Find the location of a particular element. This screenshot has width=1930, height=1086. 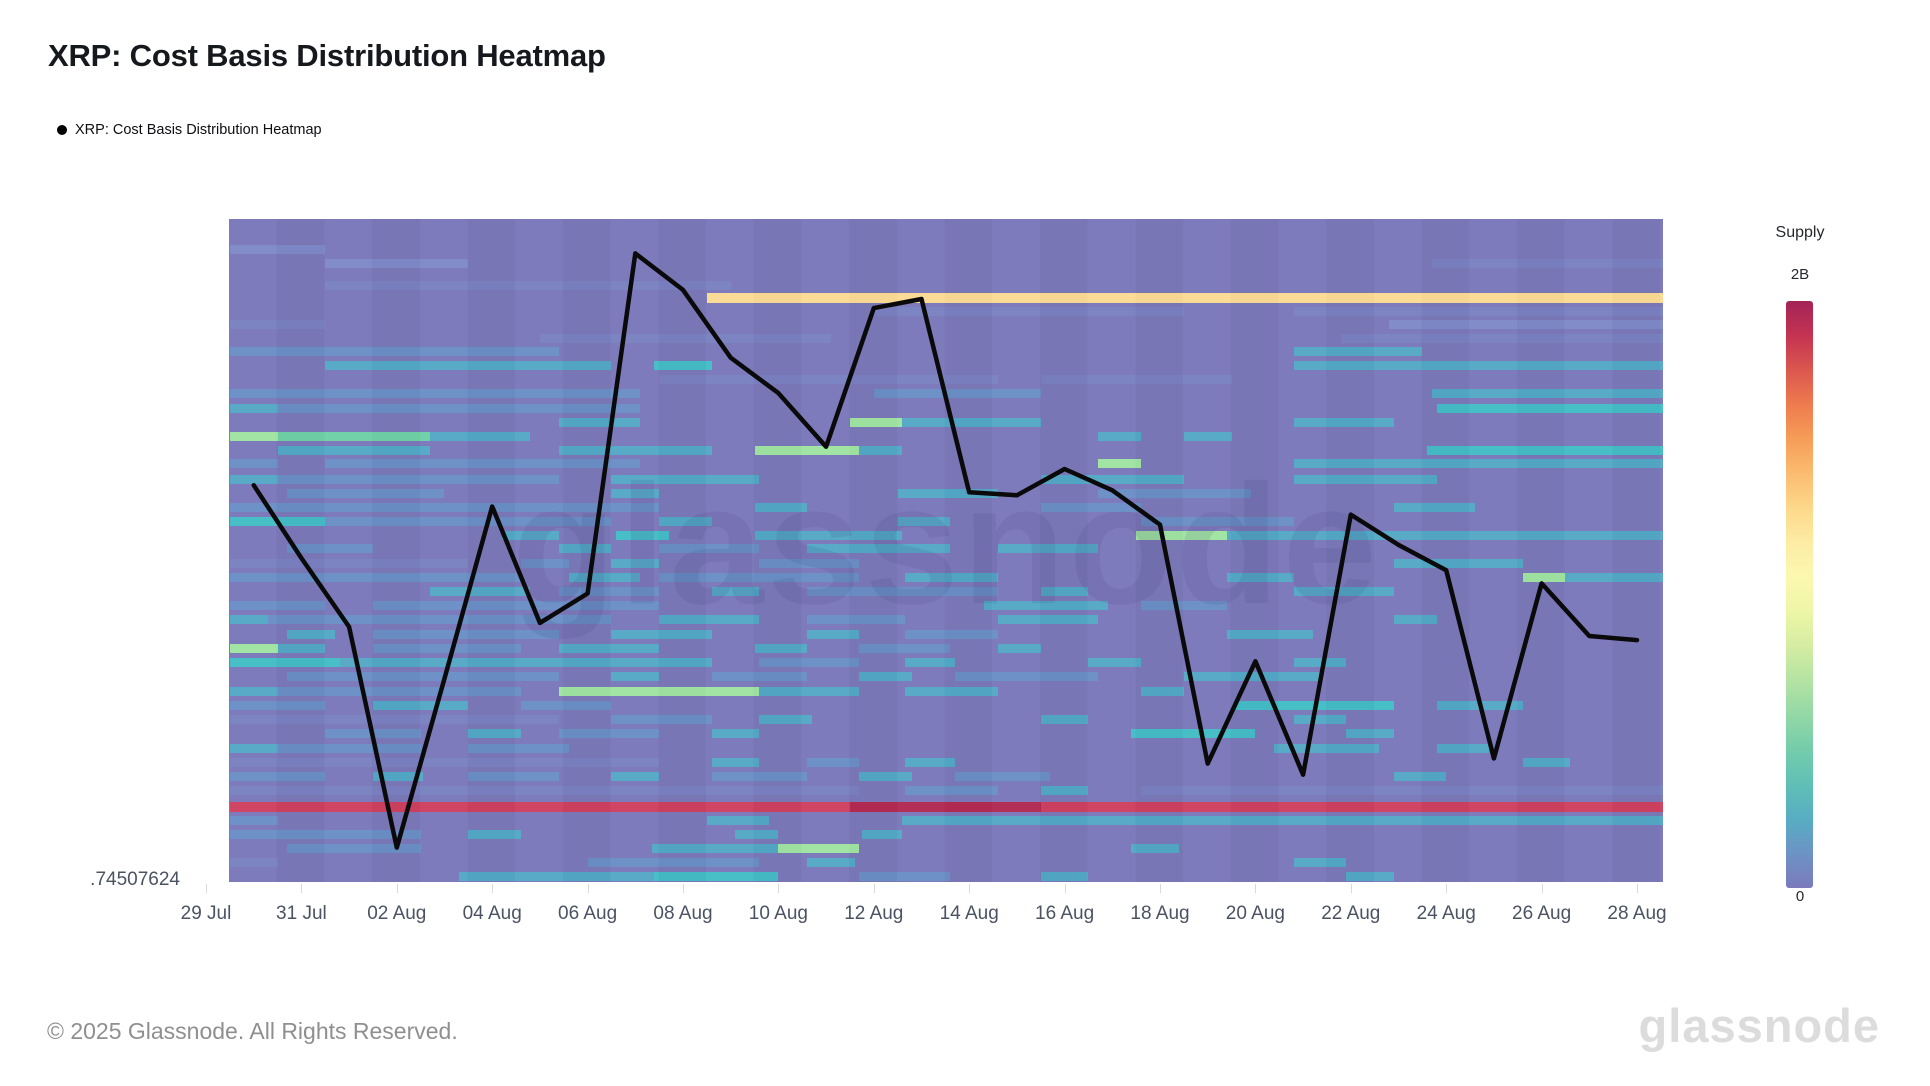

x-axis-tick-label: 24 Aug is located at coordinates (1446, 913).